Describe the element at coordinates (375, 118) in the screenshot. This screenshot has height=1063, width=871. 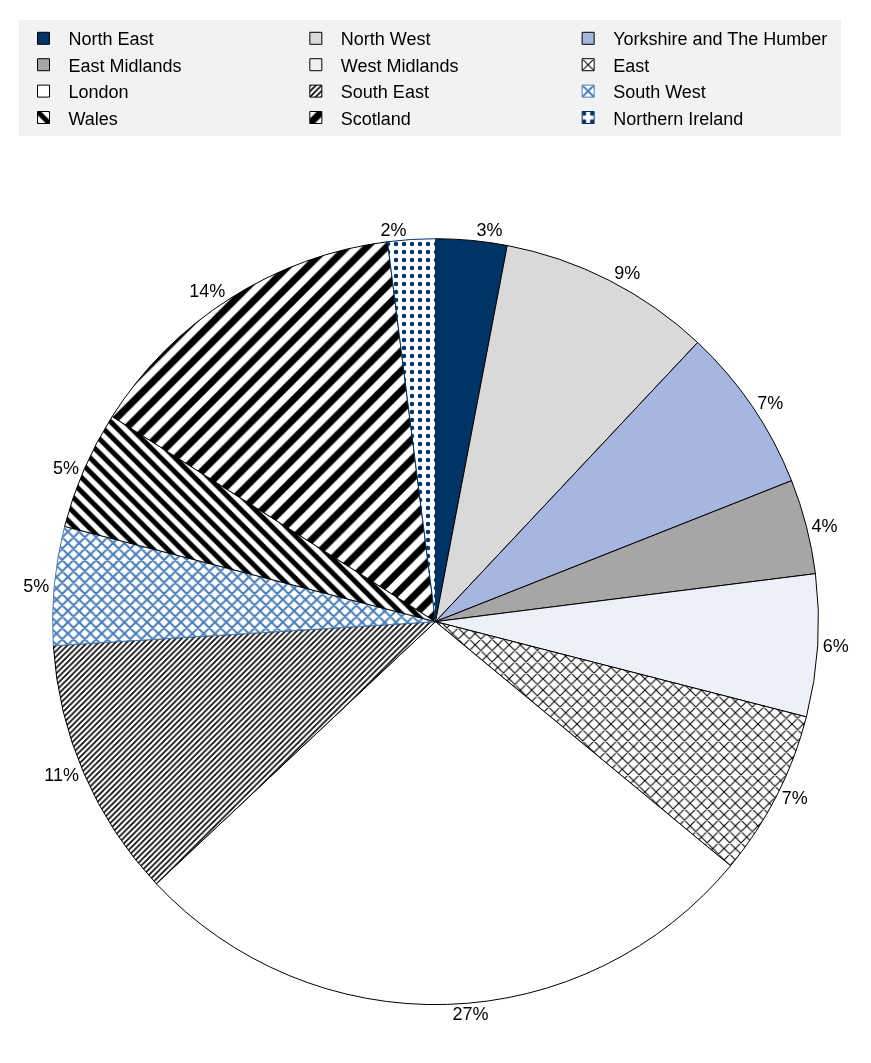
I see `legend-label: Scotland` at that location.